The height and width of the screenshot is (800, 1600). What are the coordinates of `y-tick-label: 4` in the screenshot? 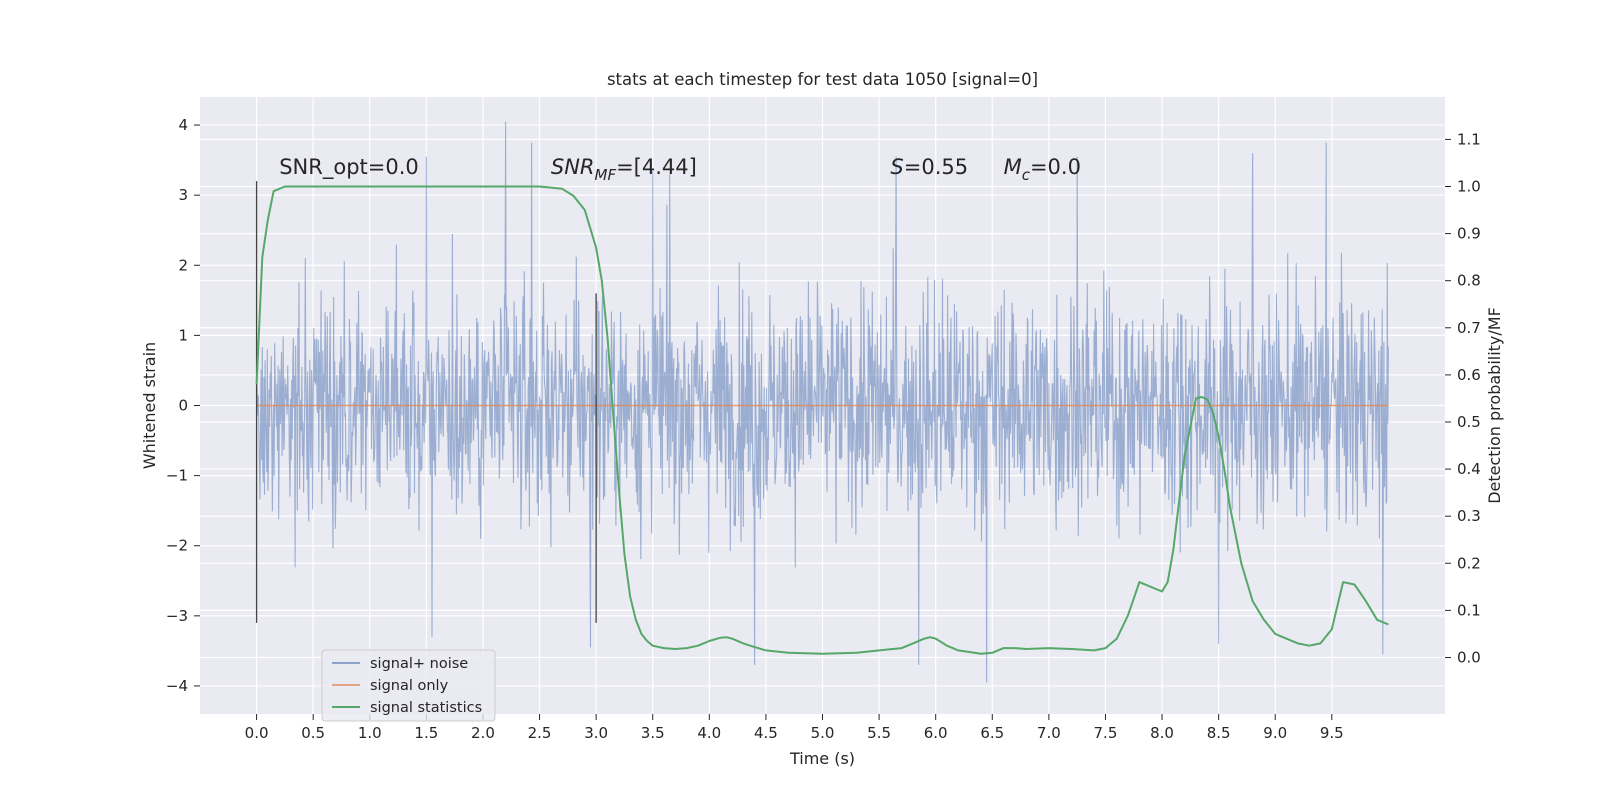 It's located at (183, 125).